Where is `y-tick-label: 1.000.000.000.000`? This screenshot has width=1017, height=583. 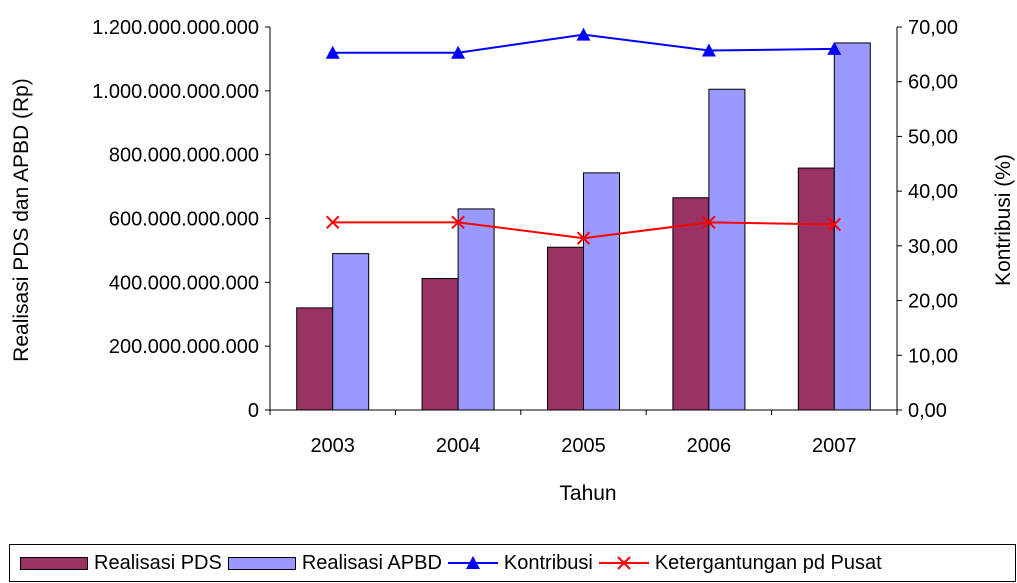 y-tick-label: 1.000.000.000.000 is located at coordinates (175, 92).